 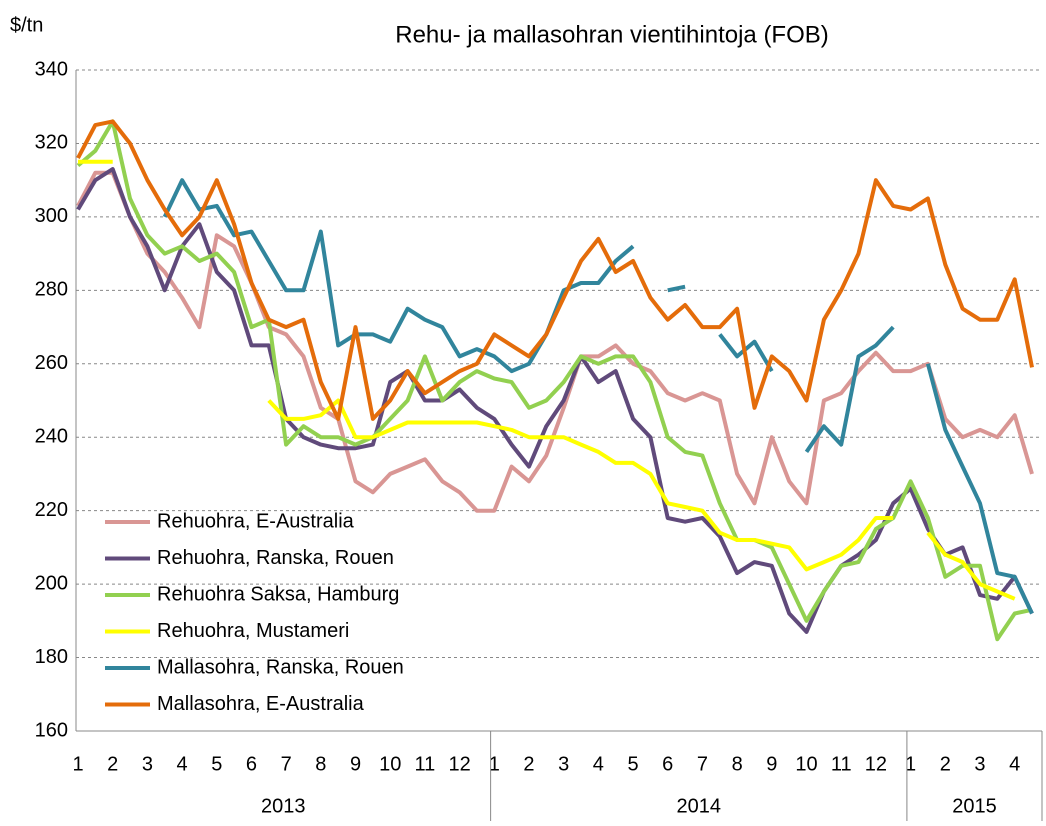 What do you see at coordinates (51, 363) in the screenshot?
I see `y-tick-label: 260` at bounding box center [51, 363].